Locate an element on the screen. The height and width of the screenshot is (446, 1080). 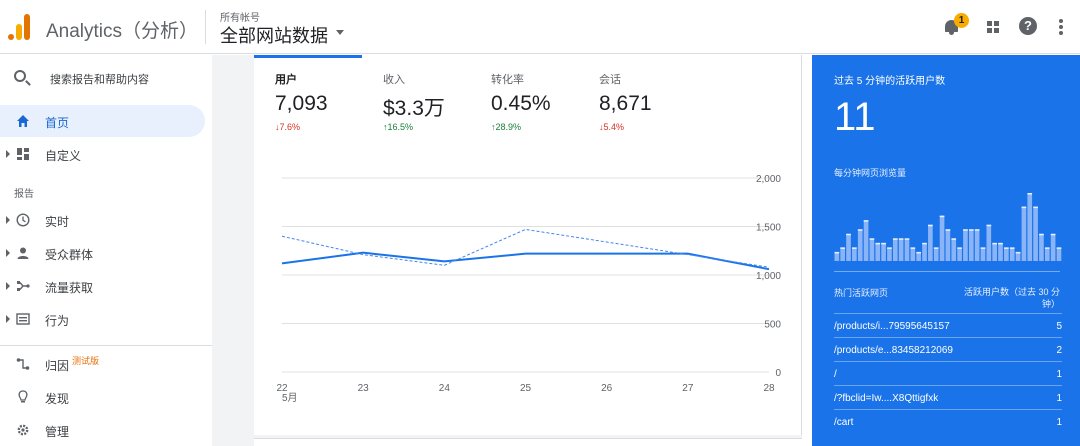
sidebar-item-home: 首页 is located at coordinates (102, 121).